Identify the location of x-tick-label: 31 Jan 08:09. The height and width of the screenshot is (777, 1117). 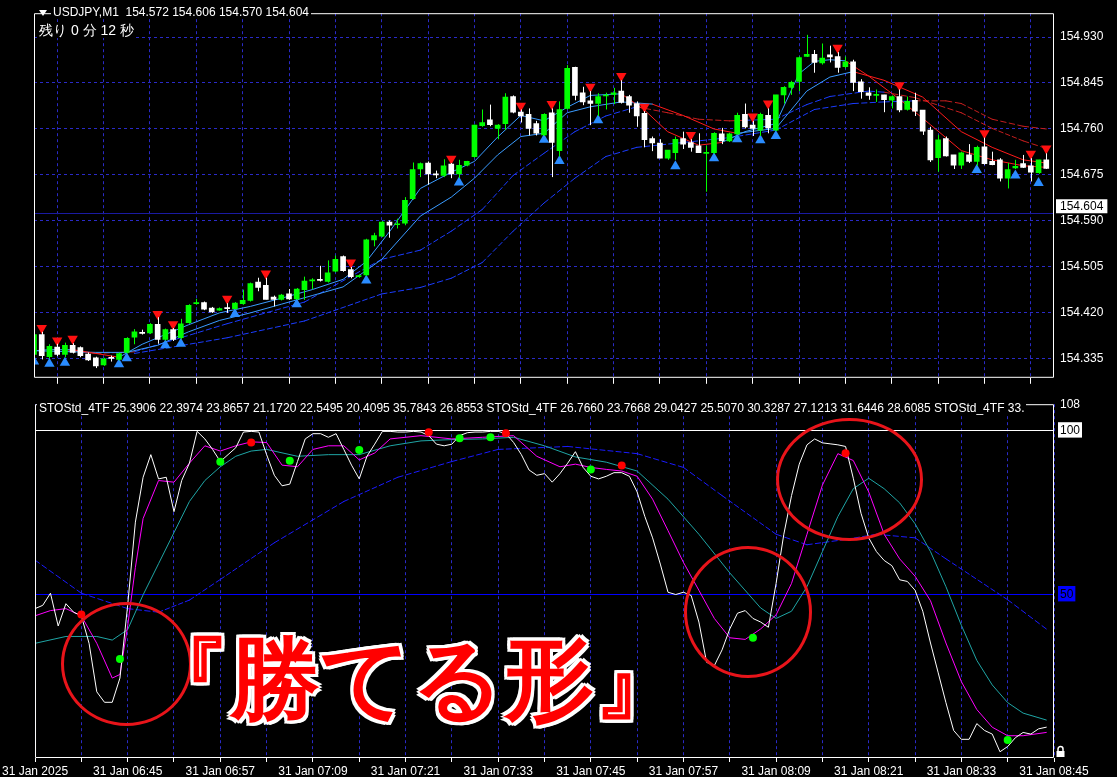
(776, 770).